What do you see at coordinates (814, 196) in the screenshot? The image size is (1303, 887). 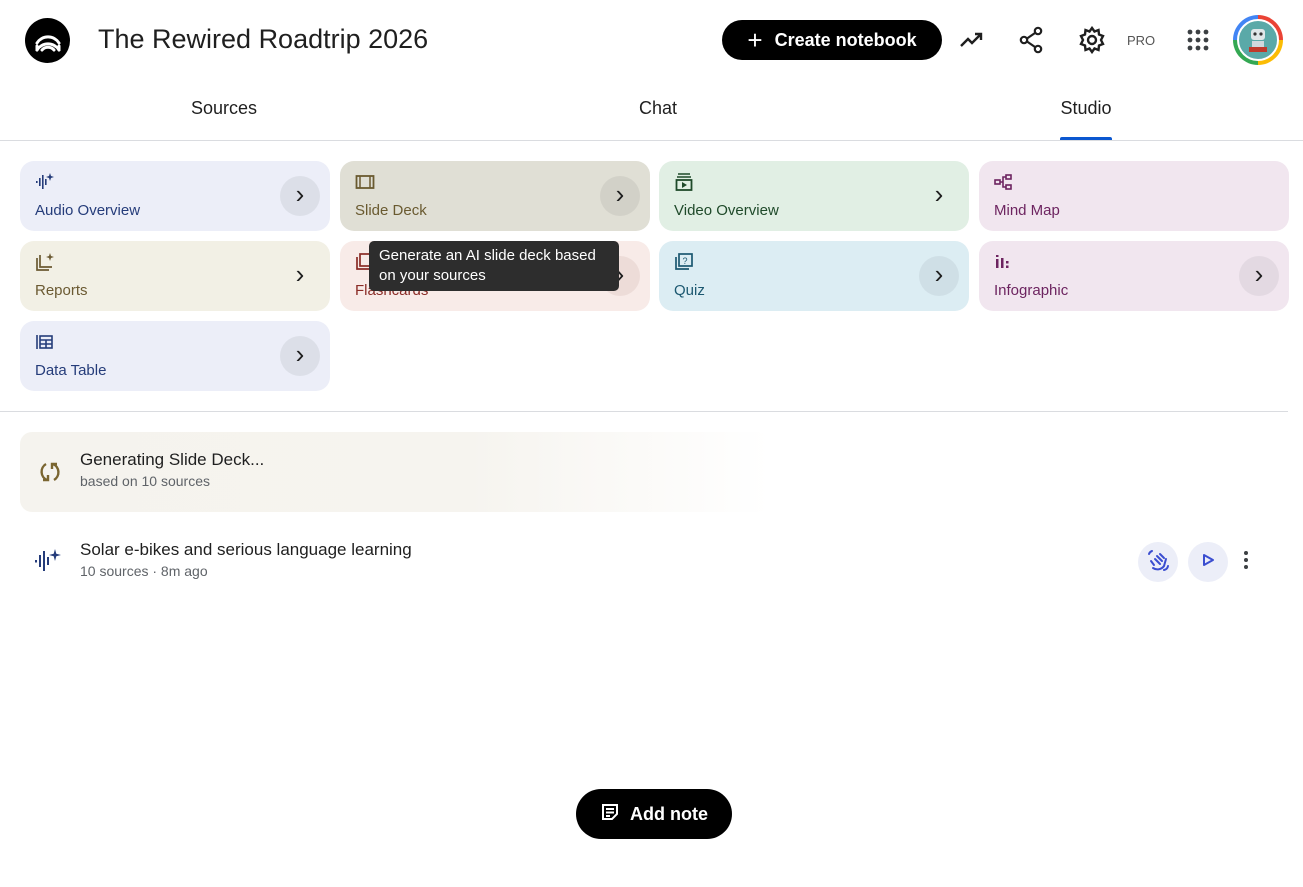 I see `studio-card-video-overview: Video Overview ›` at bounding box center [814, 196].